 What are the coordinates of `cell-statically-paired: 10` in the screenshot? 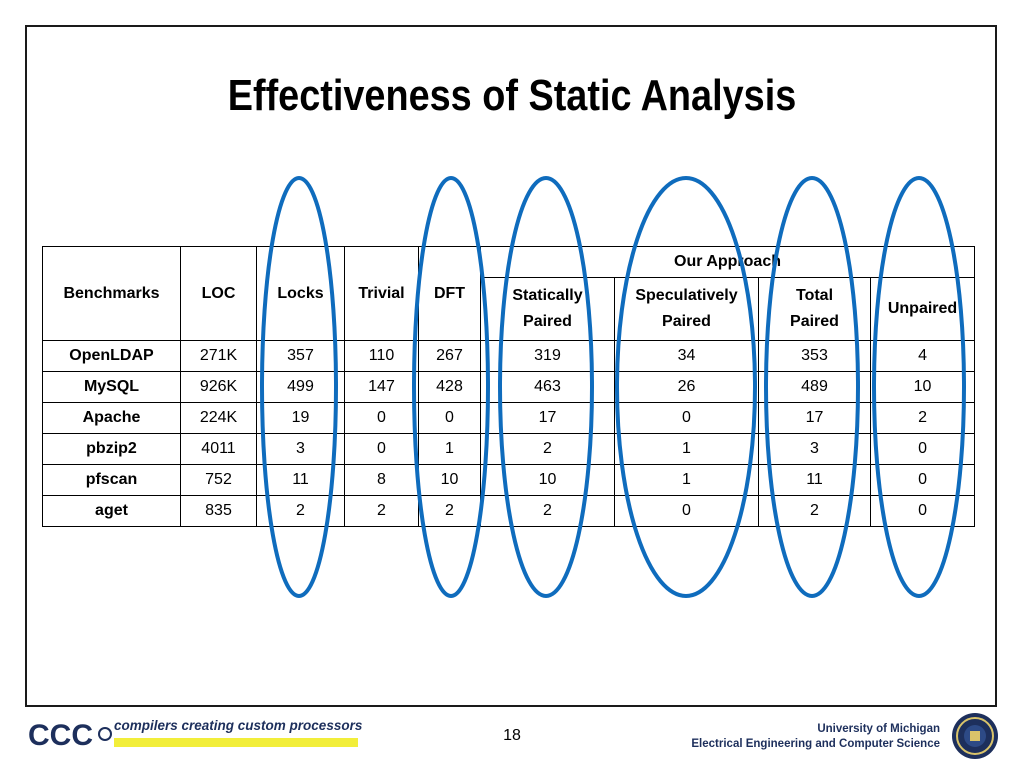 It's located at (547, 480).